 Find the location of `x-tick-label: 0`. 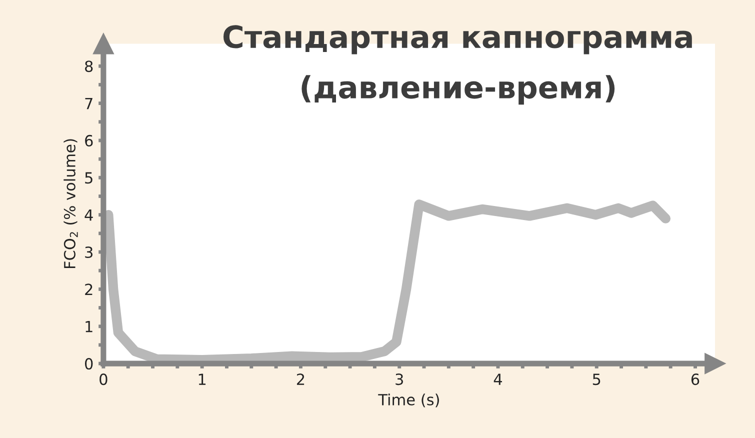

x-tick-label: 0 is located at coordinates (104, 380).